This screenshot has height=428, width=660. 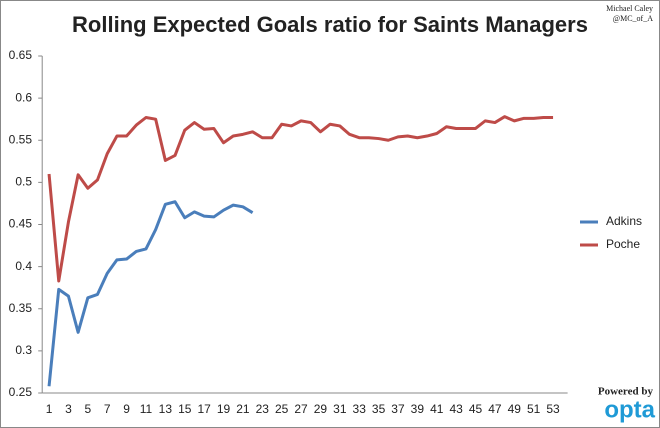 What do you see at coordinates (21, 224) in the screenshot?
I see `y-tick-label: 0.45` at bounding box center [21, 224].